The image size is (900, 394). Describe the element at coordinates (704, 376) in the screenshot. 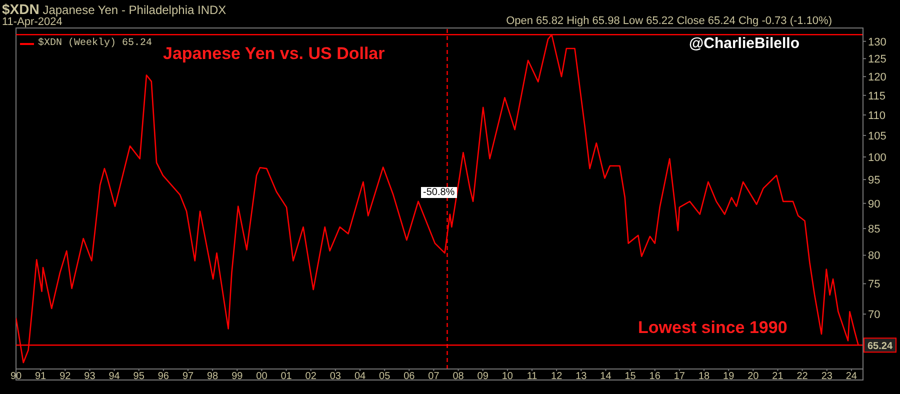

I see `x-tick-label: 18` at that location.